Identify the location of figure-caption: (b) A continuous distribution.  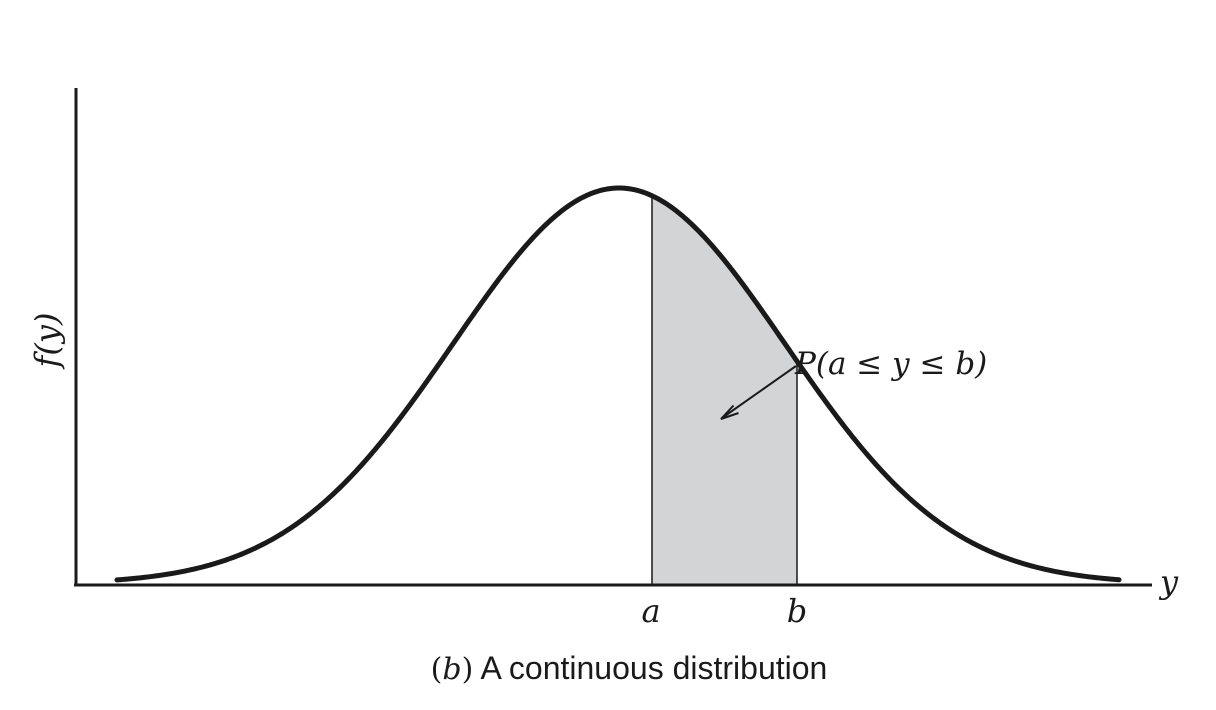
(629, 668).